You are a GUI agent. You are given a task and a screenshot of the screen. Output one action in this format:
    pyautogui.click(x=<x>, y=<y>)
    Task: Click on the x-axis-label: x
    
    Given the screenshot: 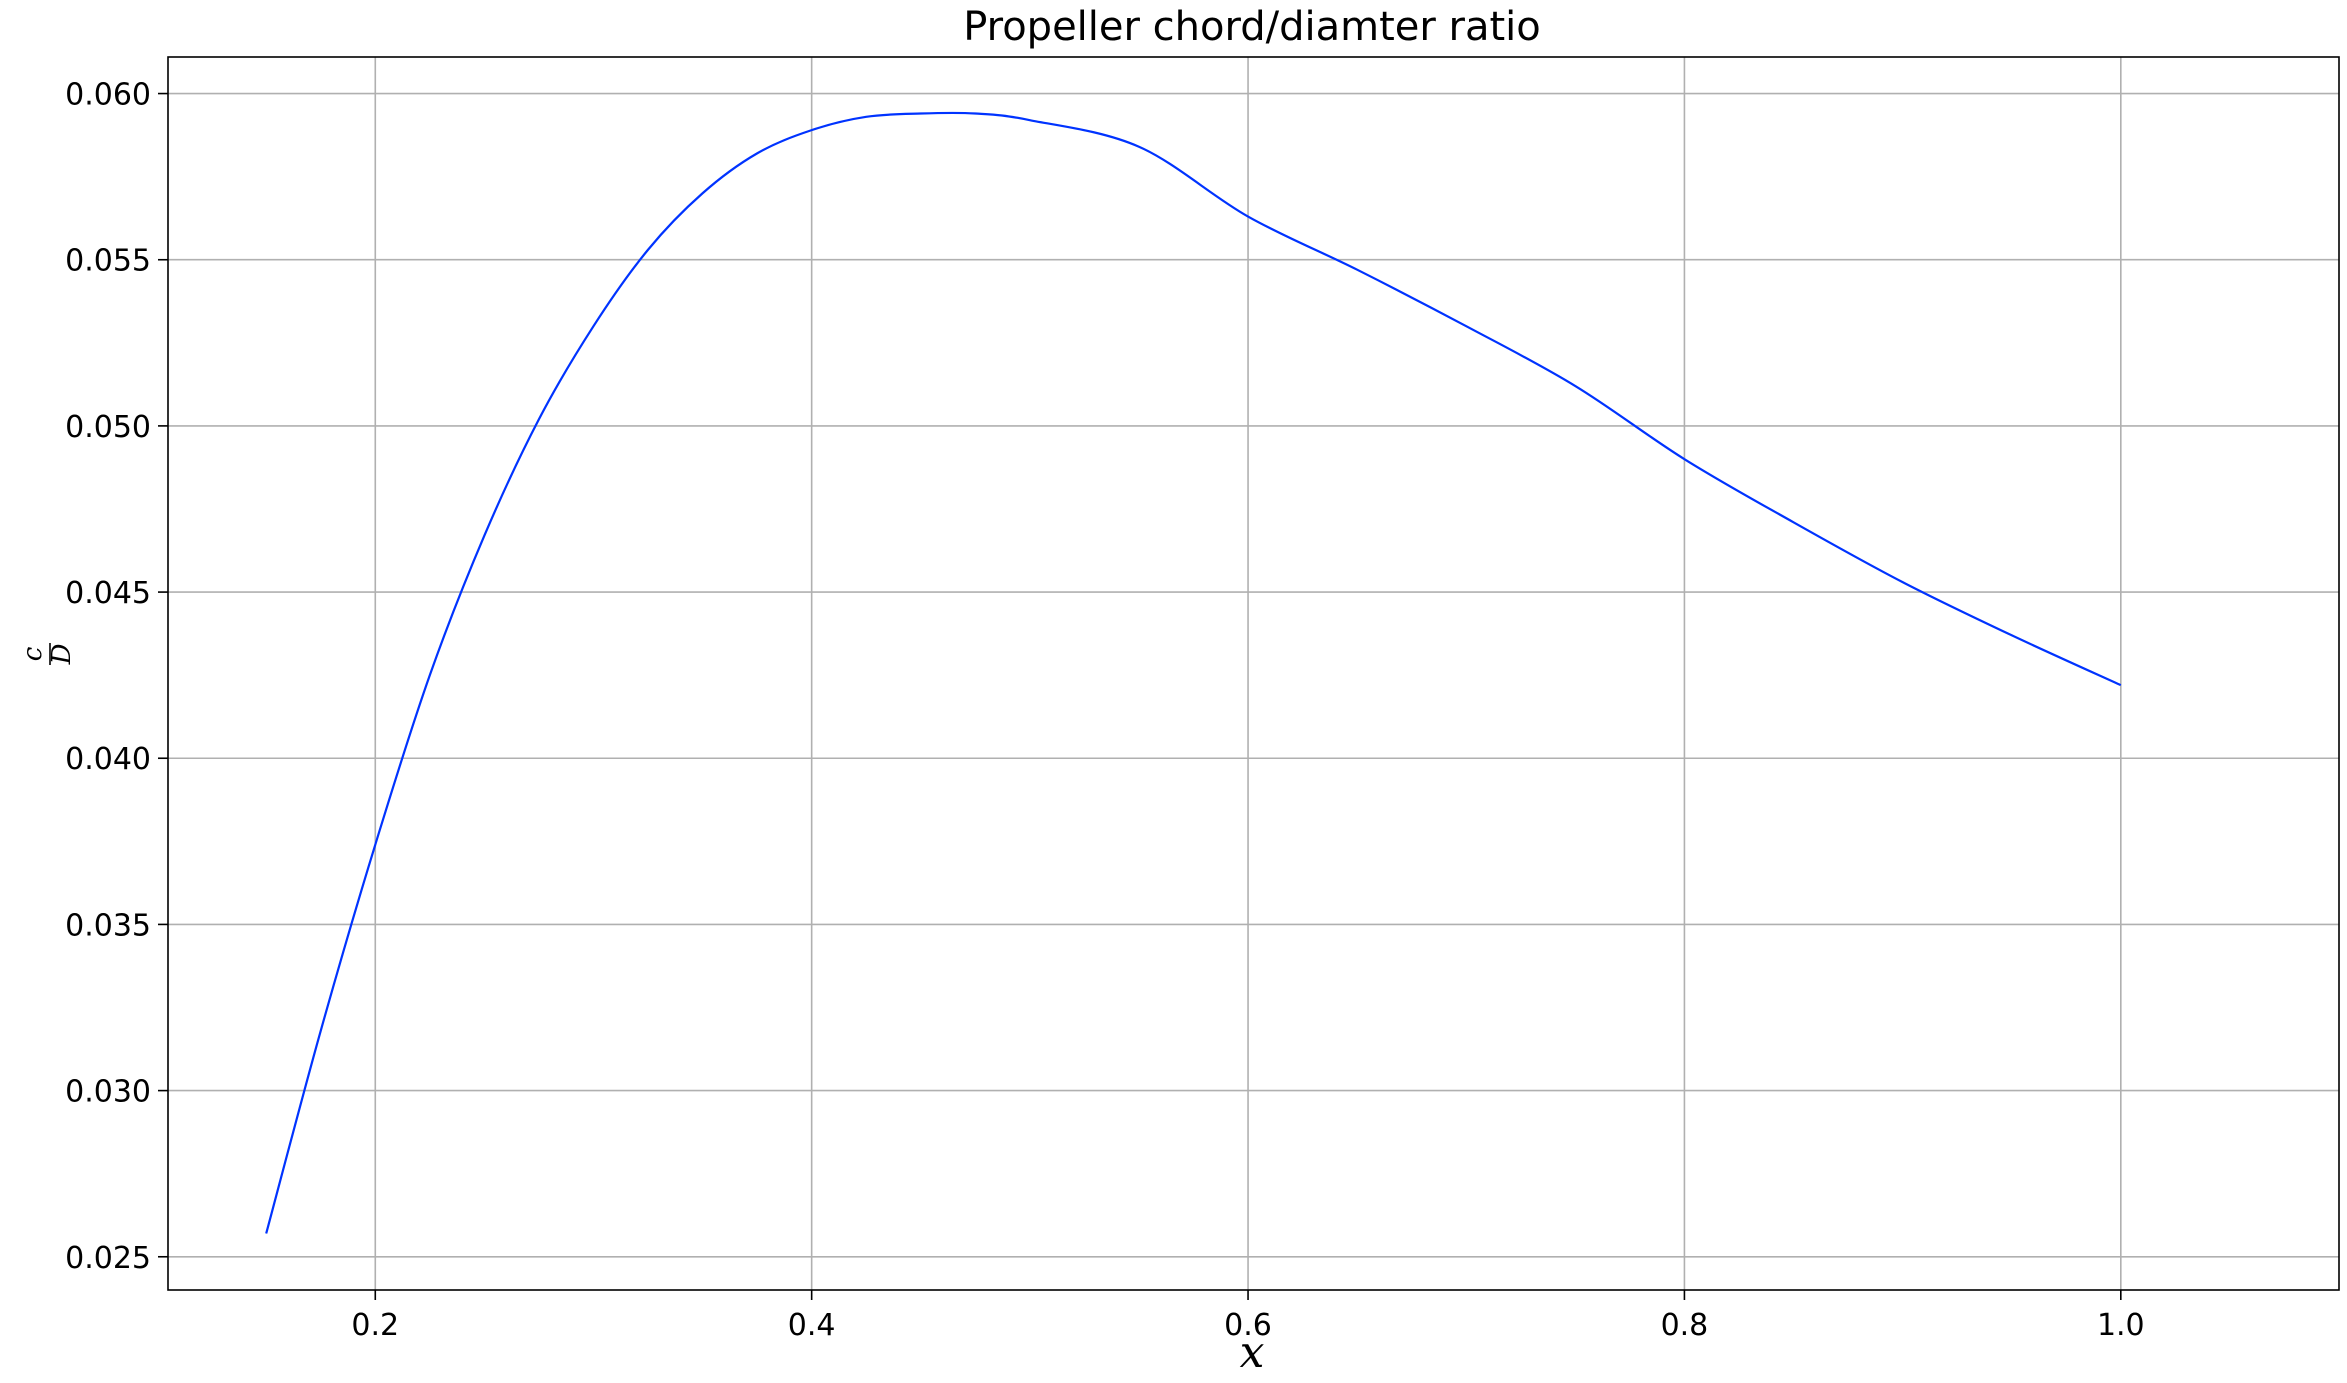 What is the action you would take?
    pyautogui.click(x=1252, y=1352)
    